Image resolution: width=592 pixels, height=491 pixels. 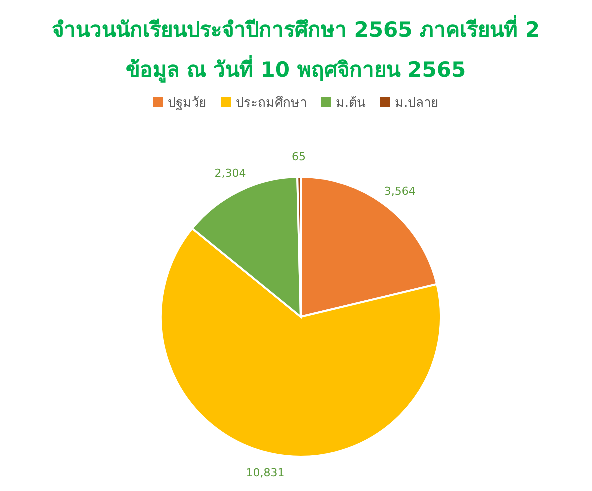 What do you see at coordinates (230, 173) in the screenshot?
I see `data-label: 2,304` at bounding box center [230, 173].